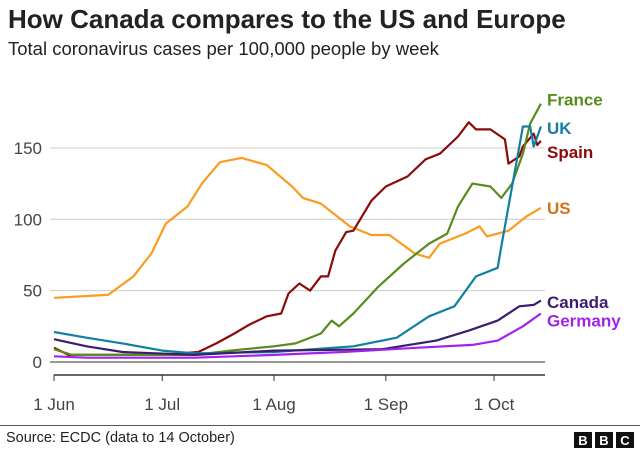  What do you see at coordinates (583, 440) in the screenshot?
I see `bbc-logo-b1: B` at bounding box center [583, 440].